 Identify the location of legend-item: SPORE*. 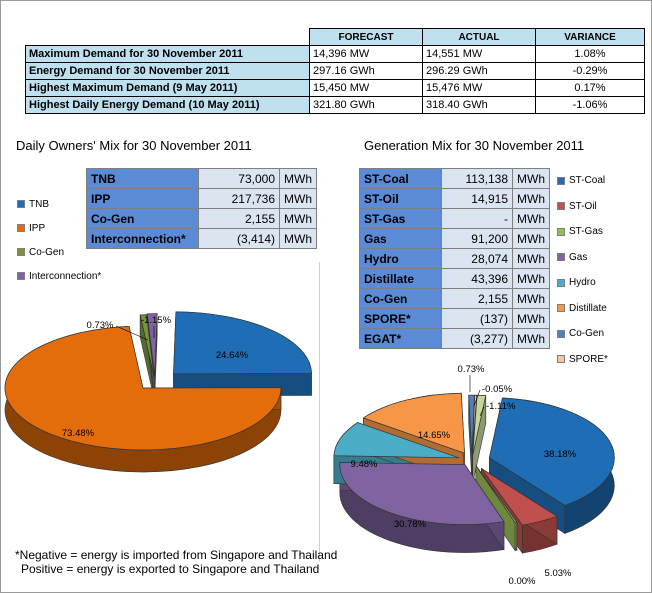
(582, 360).